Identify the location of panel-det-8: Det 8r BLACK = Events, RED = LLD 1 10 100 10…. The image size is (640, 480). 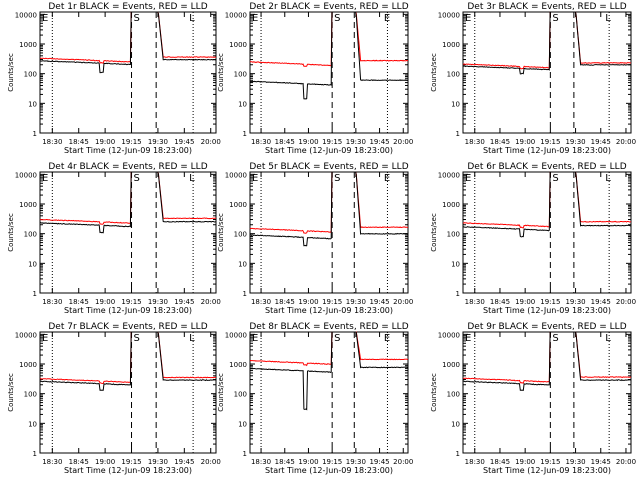
(315, 398).